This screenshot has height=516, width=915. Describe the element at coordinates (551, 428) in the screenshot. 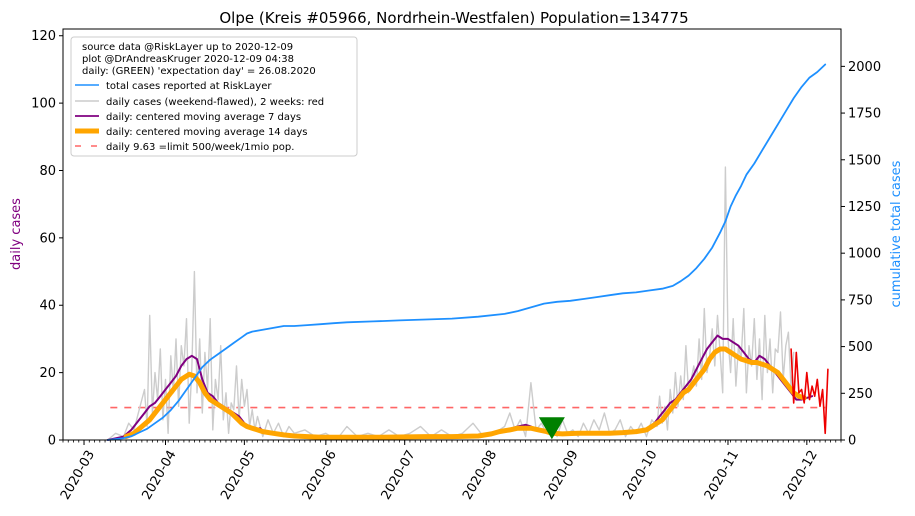

I see `expectation-day-marker` at that location.